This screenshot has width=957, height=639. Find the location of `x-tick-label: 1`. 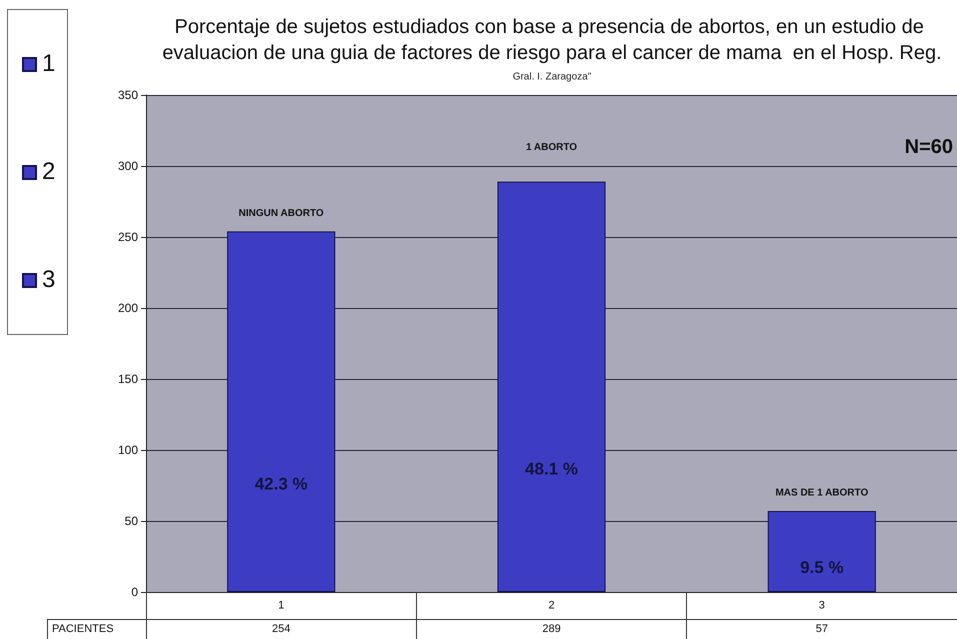

x-tick-label: 1 is located at coordinates (281, 606).